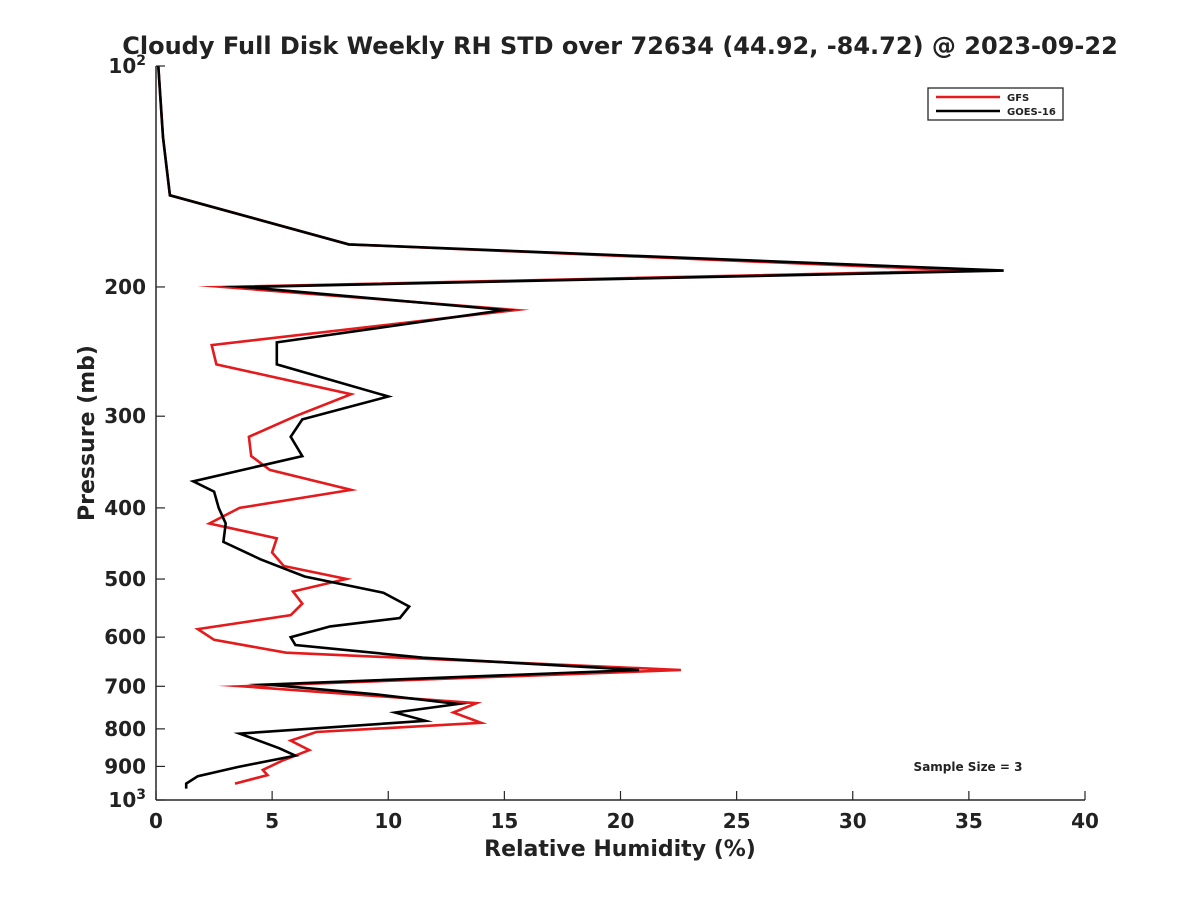 The height and width of the screenshot is (900, 1200). What do you see at coordinates (853, 821) in the screenshot?
I see `x-tick-label: 30` at bounding box center [853, 821].